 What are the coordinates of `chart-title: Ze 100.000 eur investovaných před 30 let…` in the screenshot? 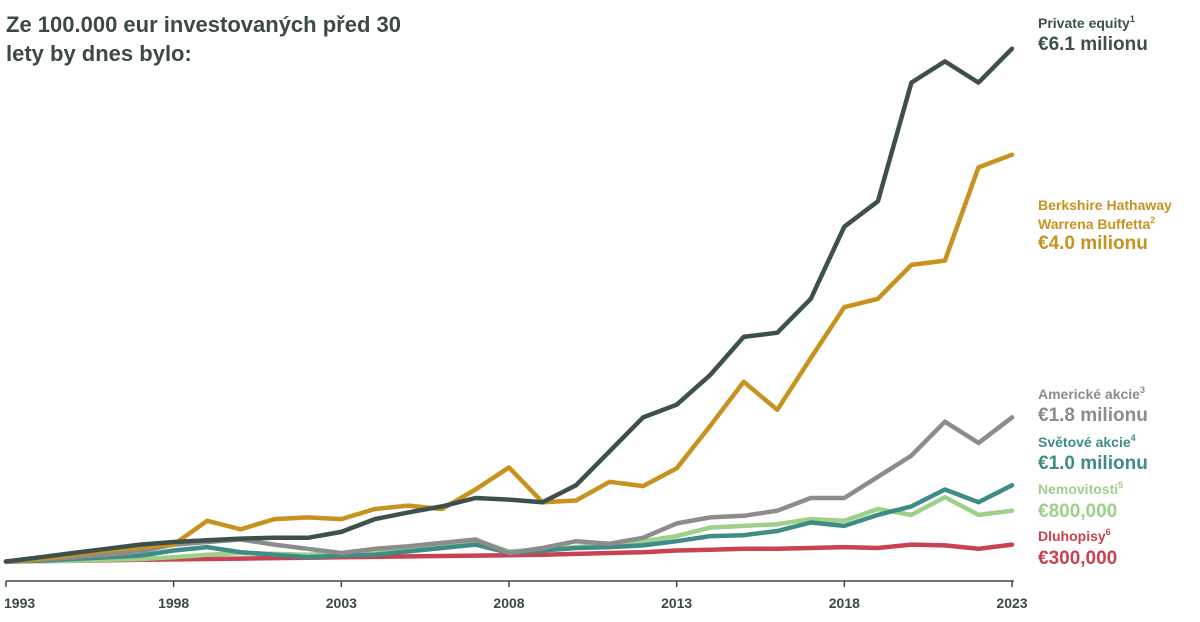 It's located at (203, 39).